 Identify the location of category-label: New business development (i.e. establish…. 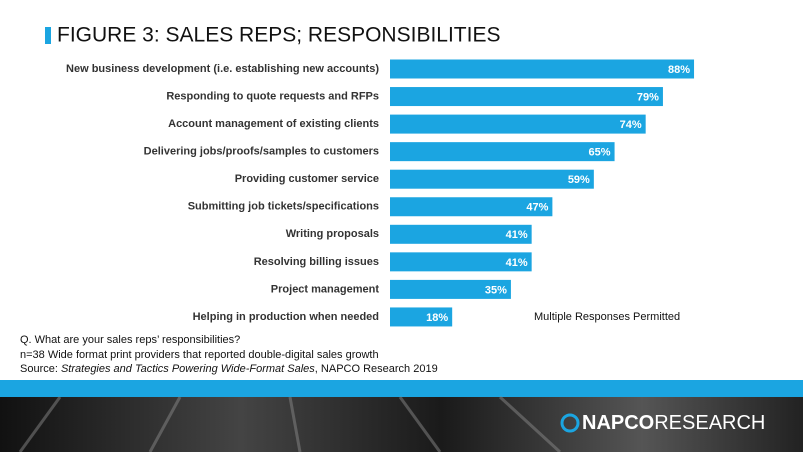
(222, 69).